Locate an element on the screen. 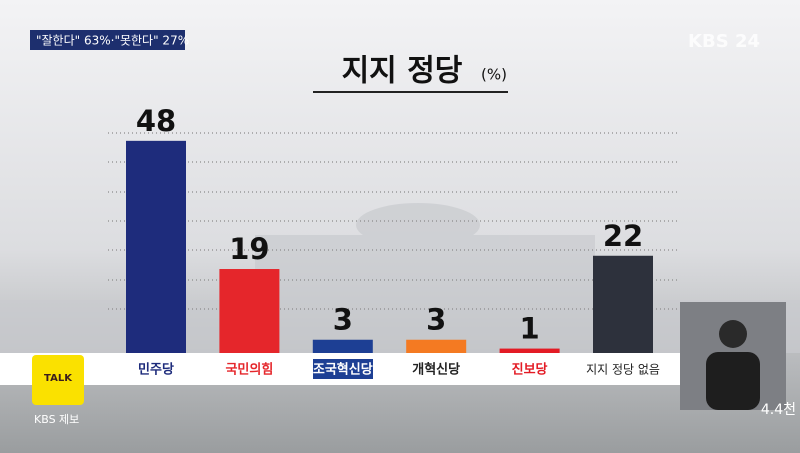  signer-body is located at coordinates (733, 381).